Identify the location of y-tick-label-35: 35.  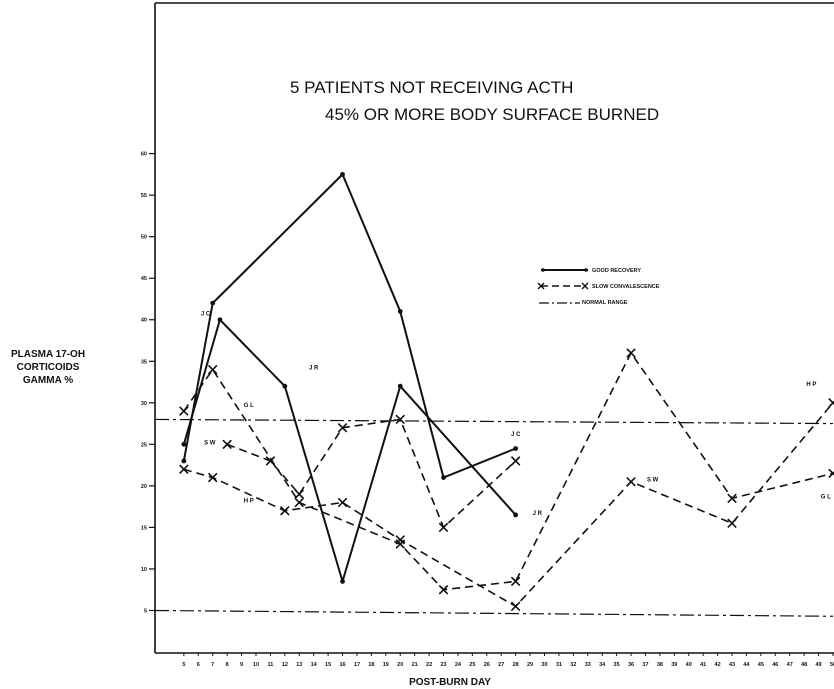
(144, 362).